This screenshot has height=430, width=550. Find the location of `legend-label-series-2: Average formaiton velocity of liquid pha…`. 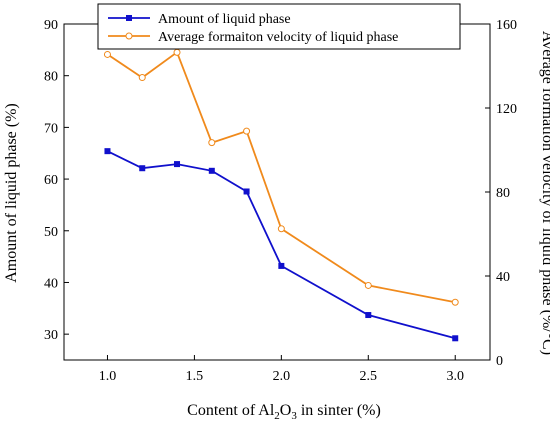

legend-label-series-2: Average formaiton velocity of liquid pha… is located at coordinates (278, 37).